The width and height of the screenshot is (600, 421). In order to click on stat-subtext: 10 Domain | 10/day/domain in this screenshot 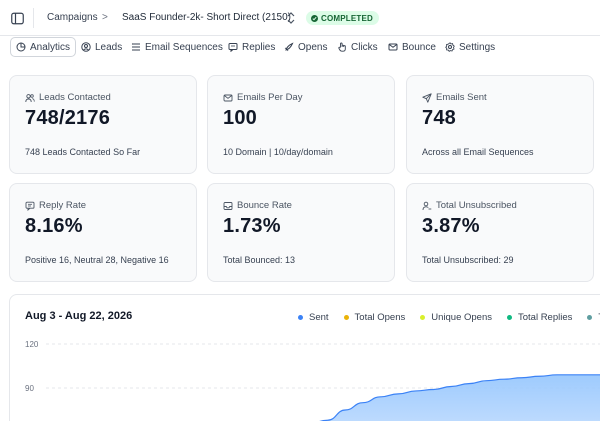, I will do `click(278, 152)`.